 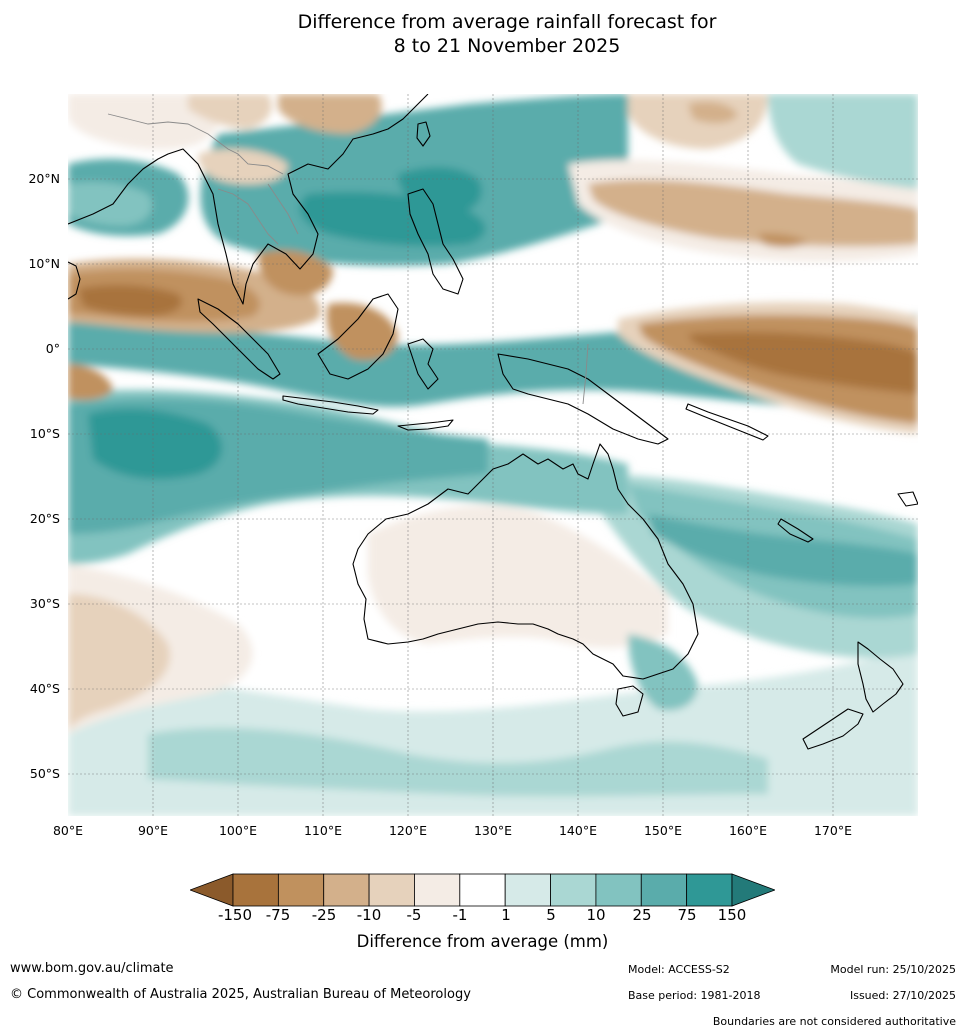 What do you see at coordinates (492, 830) in the screenshot?
I see `lon-label-130e: 130°E` at bounding box center [492, 830].